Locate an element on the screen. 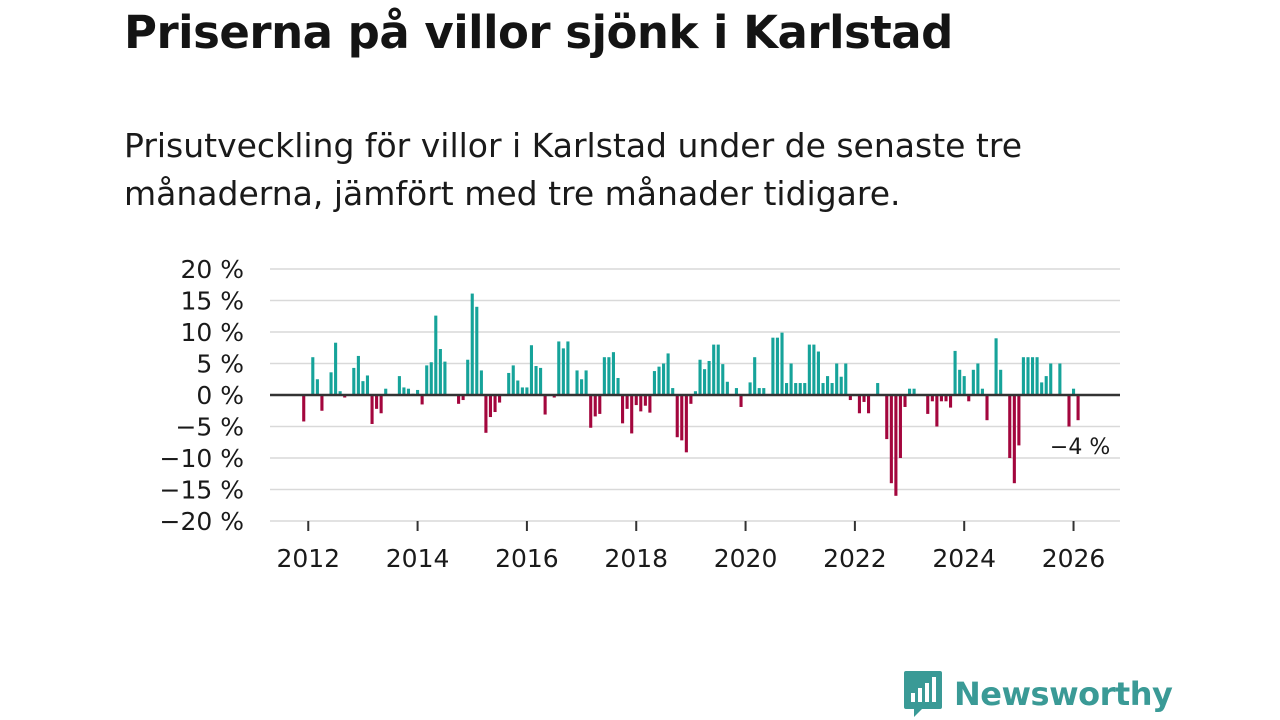 This screenshot has width=1280, height=720. y-axis-tick-labels: 20 % 15 %10 % 5 %0 % −5 %−10 % −15 %−20 % is located at coordinates (202, 395).